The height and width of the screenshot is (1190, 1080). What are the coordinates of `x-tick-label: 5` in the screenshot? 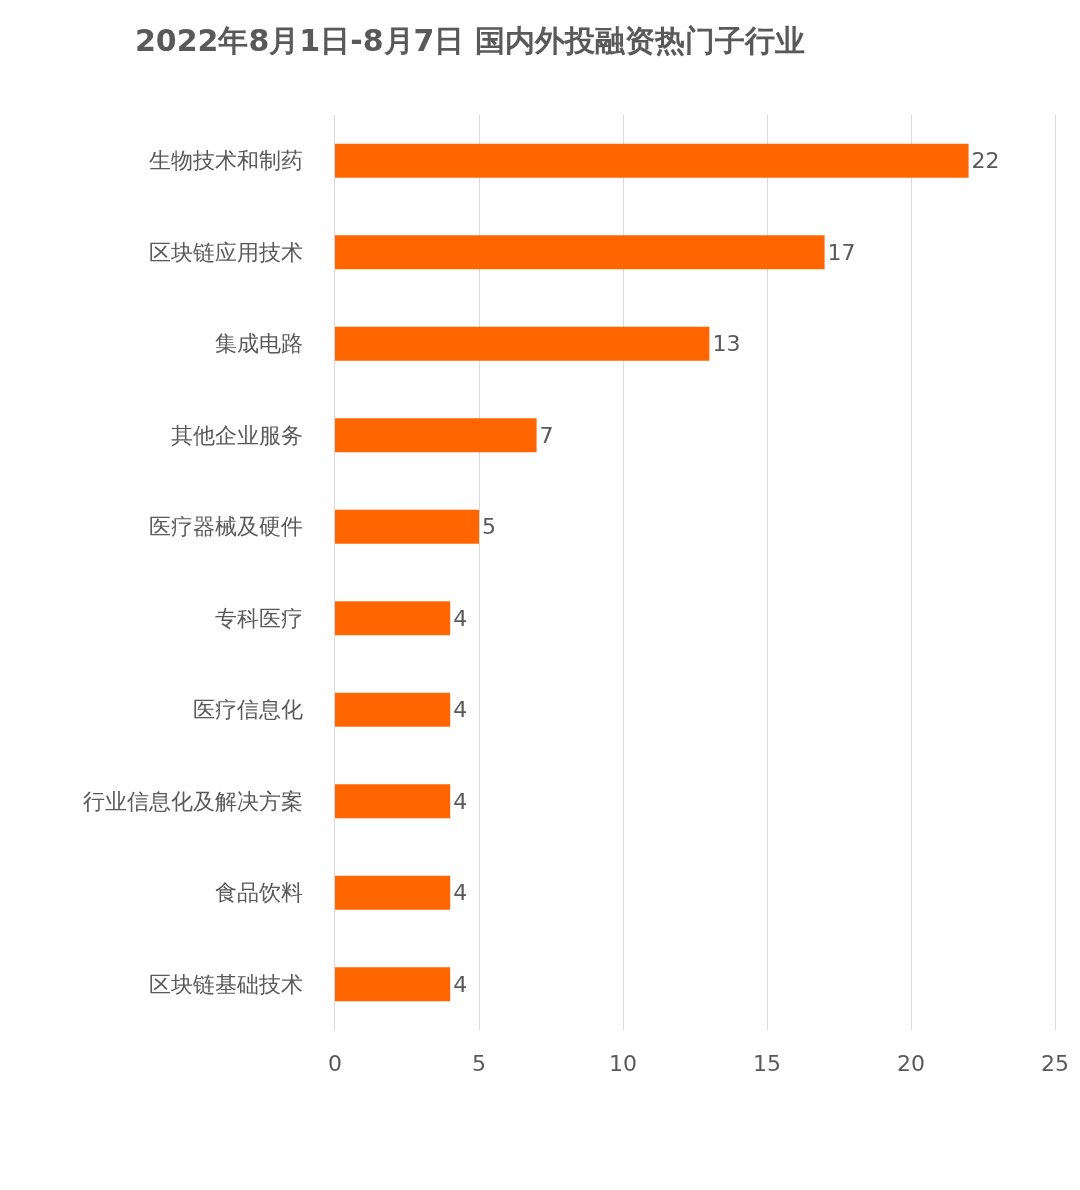 It's located at (479, 1063).